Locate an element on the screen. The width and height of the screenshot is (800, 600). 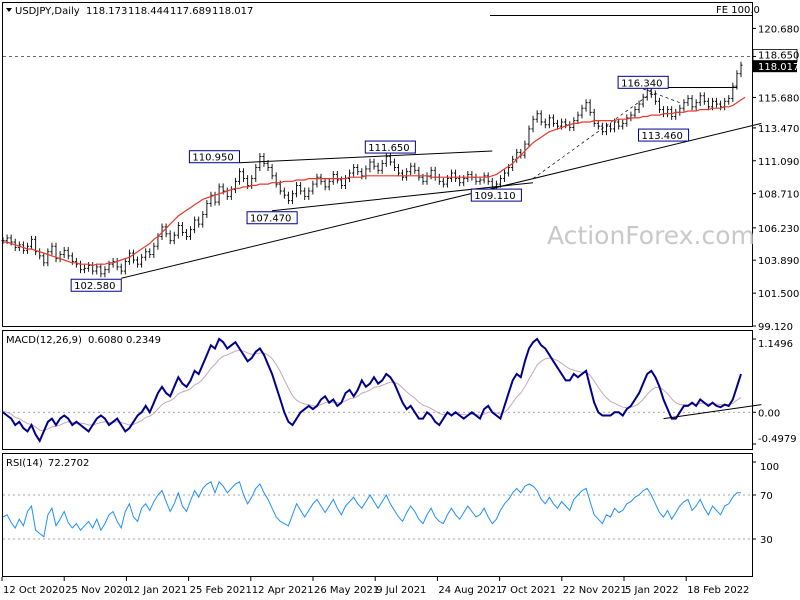
x-tick-label: 5 Jan 2022 is located at coordinates (652, 590).